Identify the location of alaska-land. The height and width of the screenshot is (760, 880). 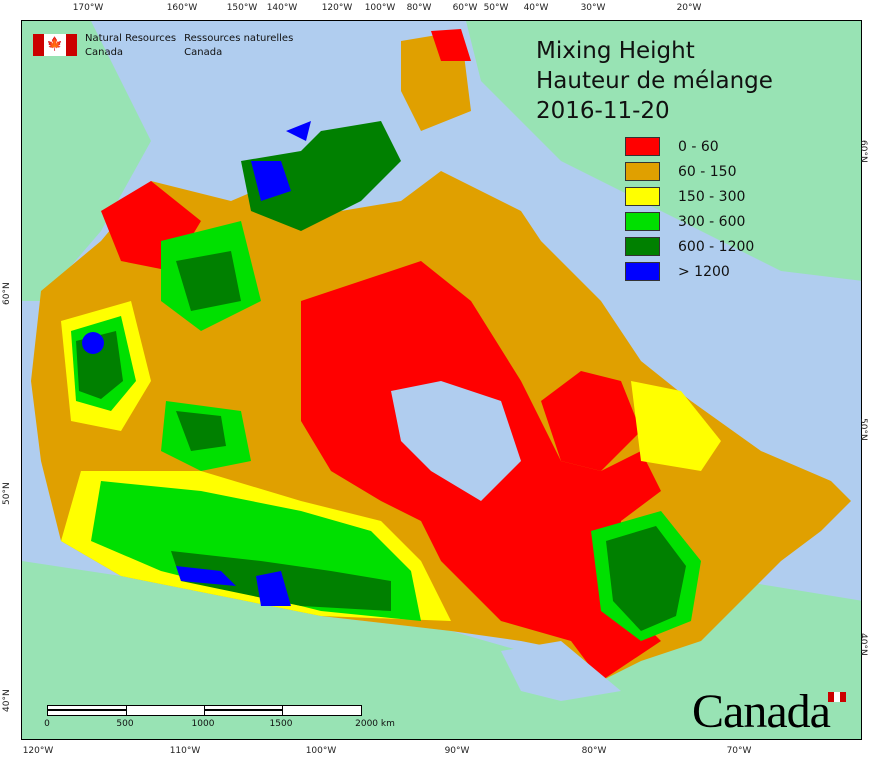
(86, 161).